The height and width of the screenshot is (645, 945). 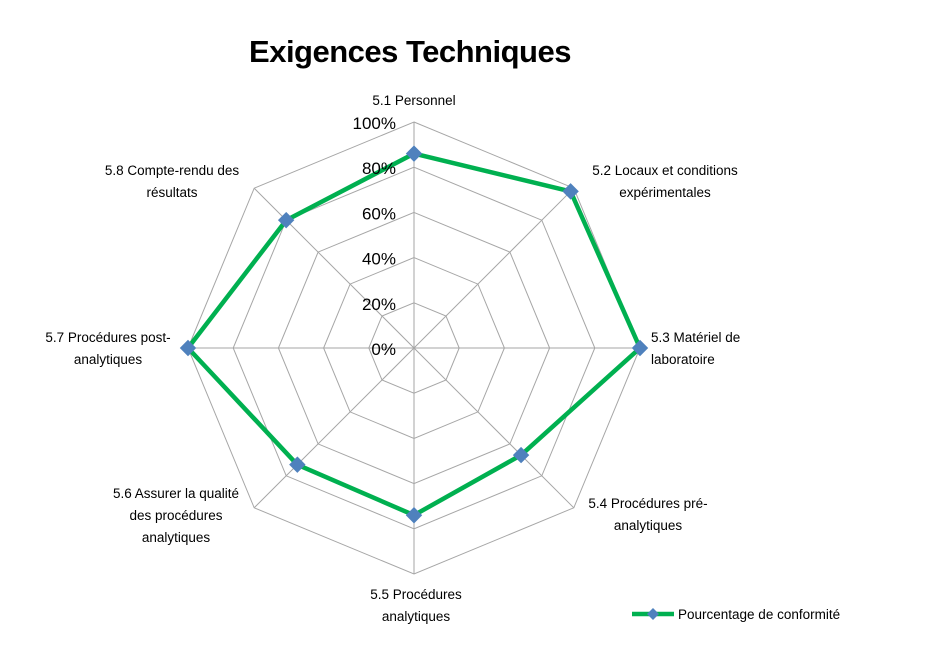 I want to click on legend-label: Pourcentage de conformité, so click(x=759, y=614).